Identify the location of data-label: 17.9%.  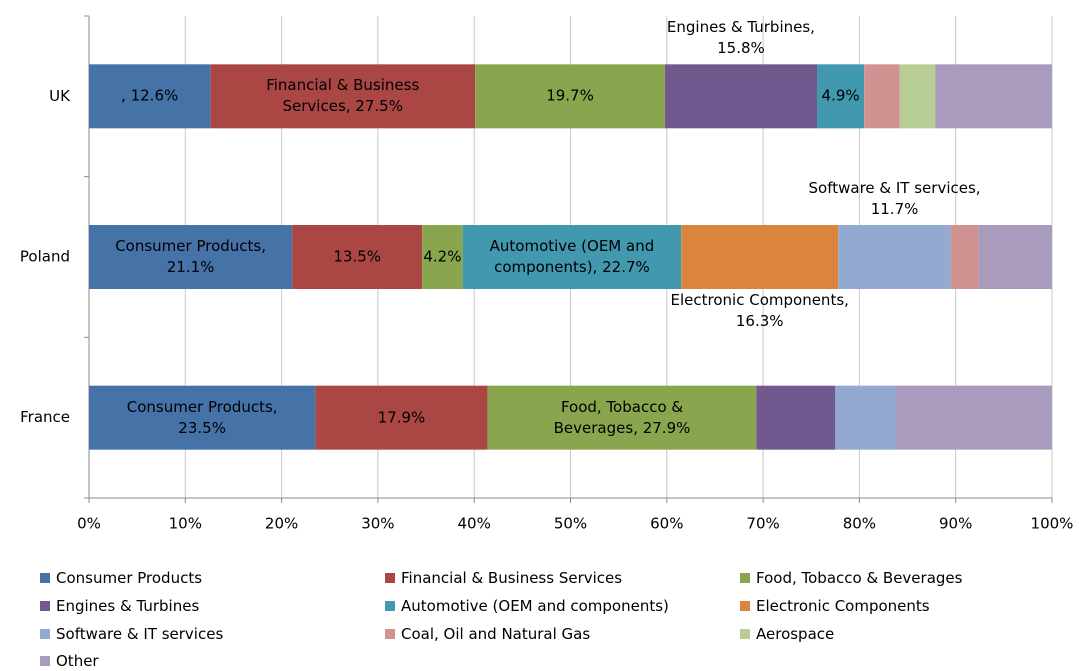
(401, 417).